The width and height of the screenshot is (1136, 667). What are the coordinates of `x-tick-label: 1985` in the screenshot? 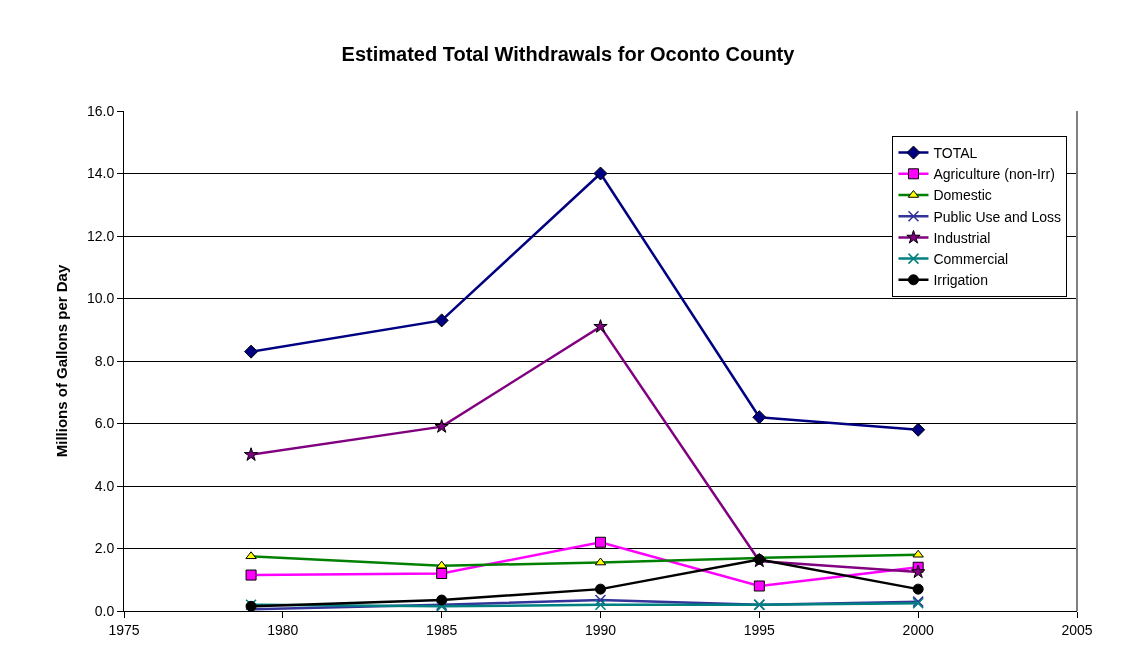 It's located at (442, 629).